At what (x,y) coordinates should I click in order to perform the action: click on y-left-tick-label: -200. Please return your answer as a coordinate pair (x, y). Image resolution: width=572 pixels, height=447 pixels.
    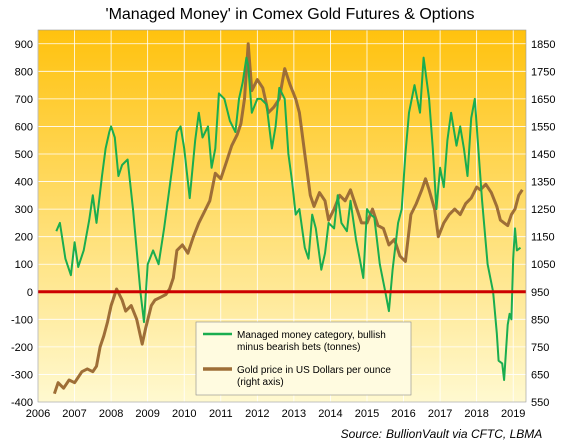
    Looking at the image, I should click on (22, 348).